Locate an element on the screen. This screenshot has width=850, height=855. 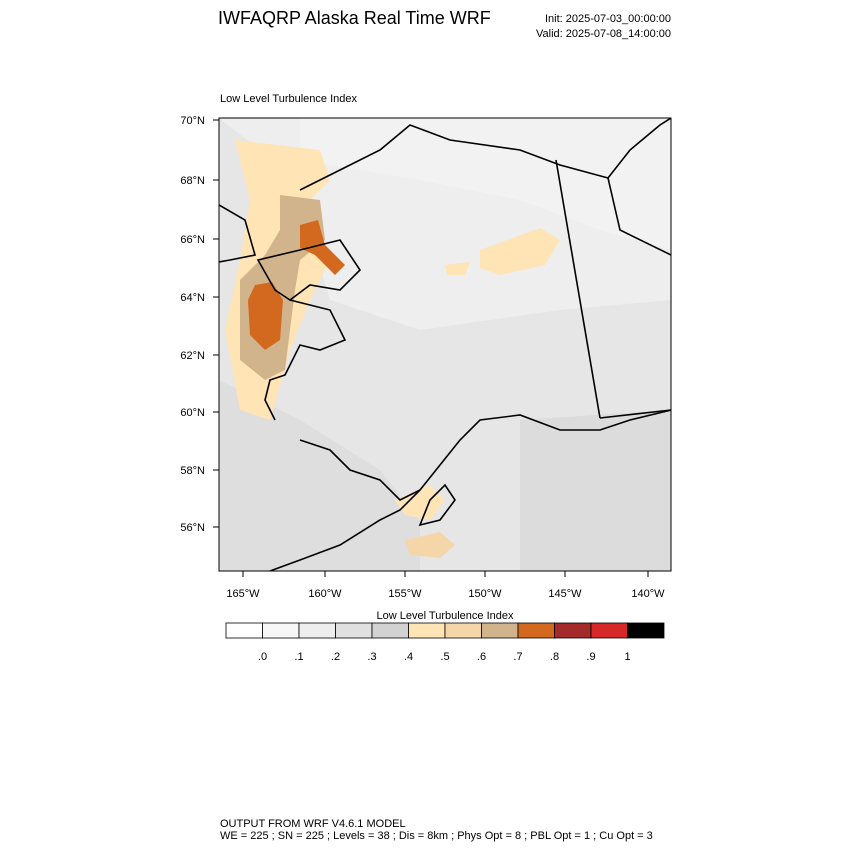
colorbar-label: .1 is located at coordinates (298, 657).